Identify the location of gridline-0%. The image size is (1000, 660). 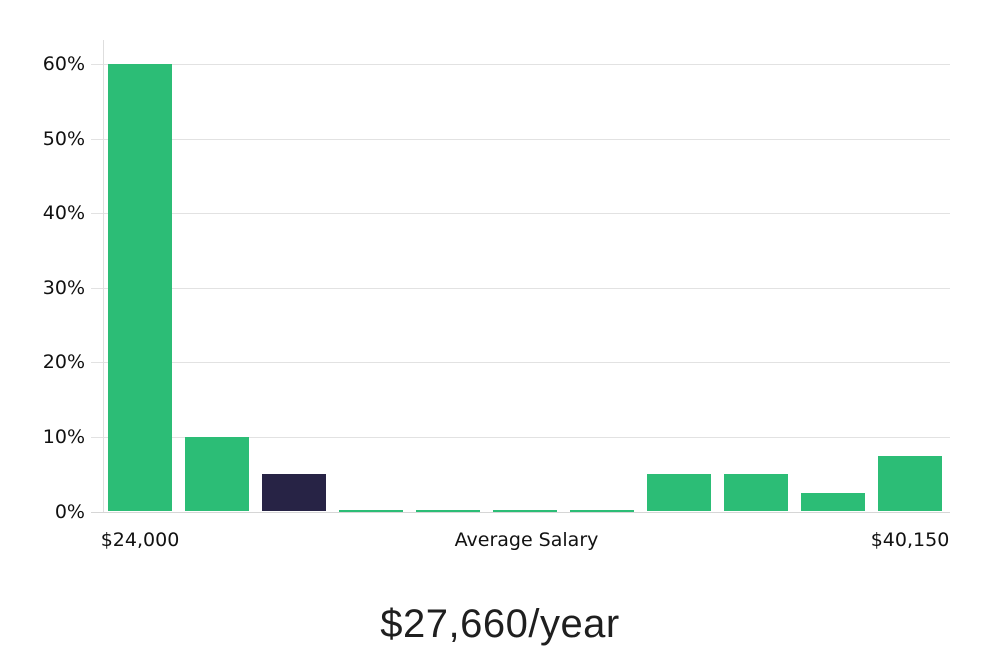
(520, 512).